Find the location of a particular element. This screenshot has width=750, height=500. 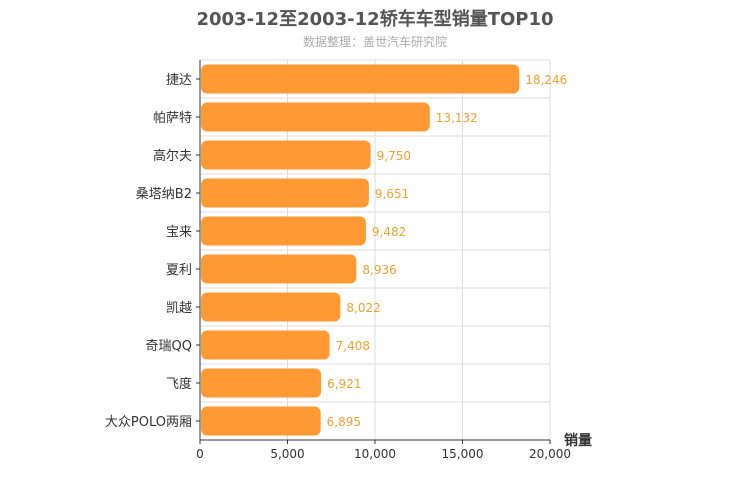

value-label: 6,921 is located at coordinates (344, 384).